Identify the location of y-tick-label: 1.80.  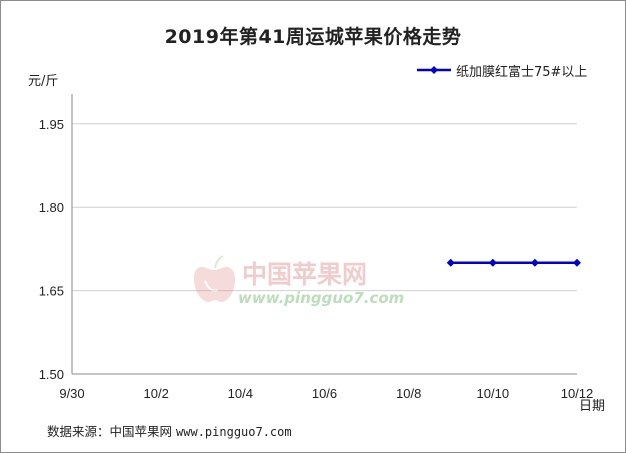
(51, 207).